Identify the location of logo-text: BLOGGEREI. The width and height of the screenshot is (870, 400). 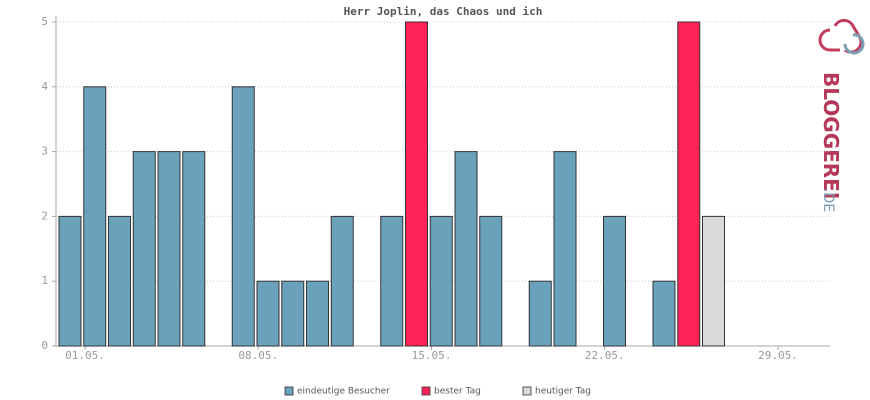
(831, 135).